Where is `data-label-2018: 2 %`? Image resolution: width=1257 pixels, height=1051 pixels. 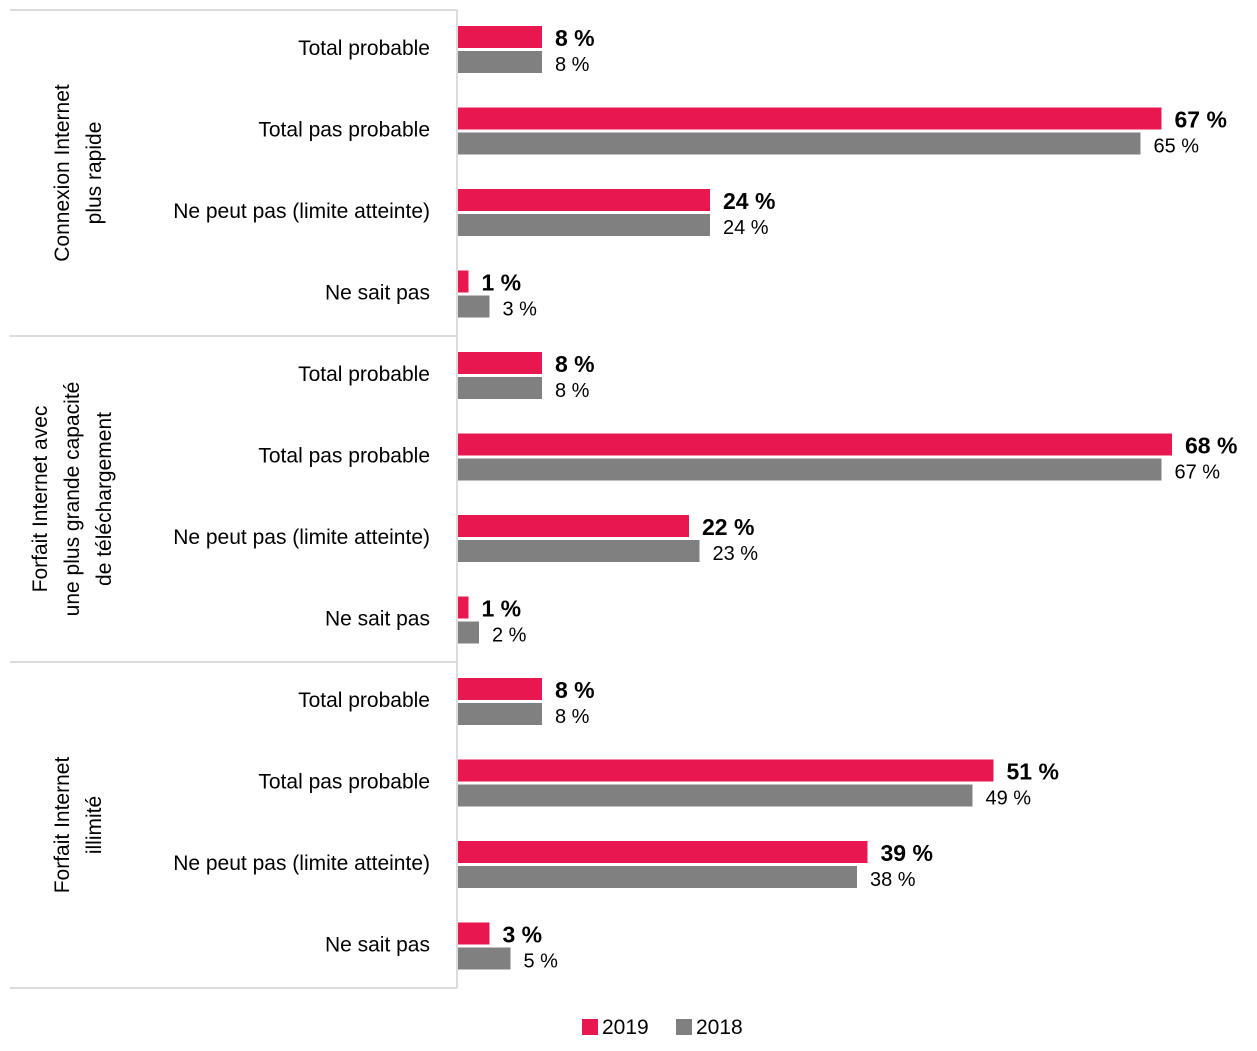 data-label-2018: 2 % is located at coordinates (509, 636).